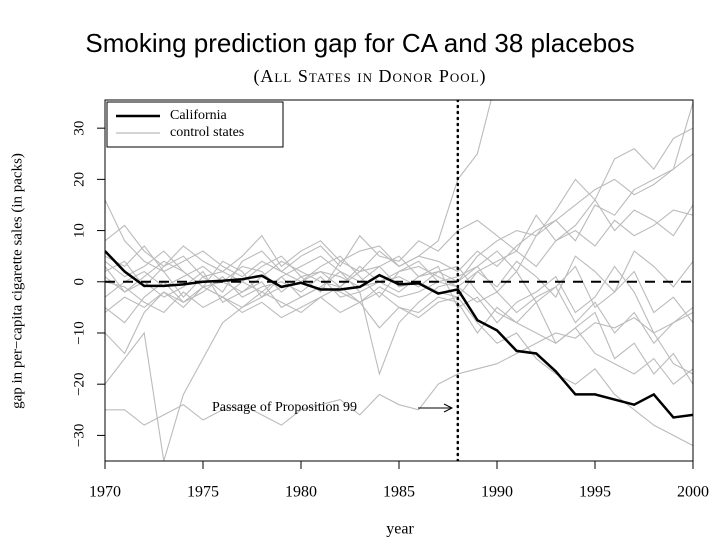 The image size is (720, 540). What do you see at coordinates (79, 230) in the screenshot?
I see `y-tick-label: 10` at bounding box center [79, 230].